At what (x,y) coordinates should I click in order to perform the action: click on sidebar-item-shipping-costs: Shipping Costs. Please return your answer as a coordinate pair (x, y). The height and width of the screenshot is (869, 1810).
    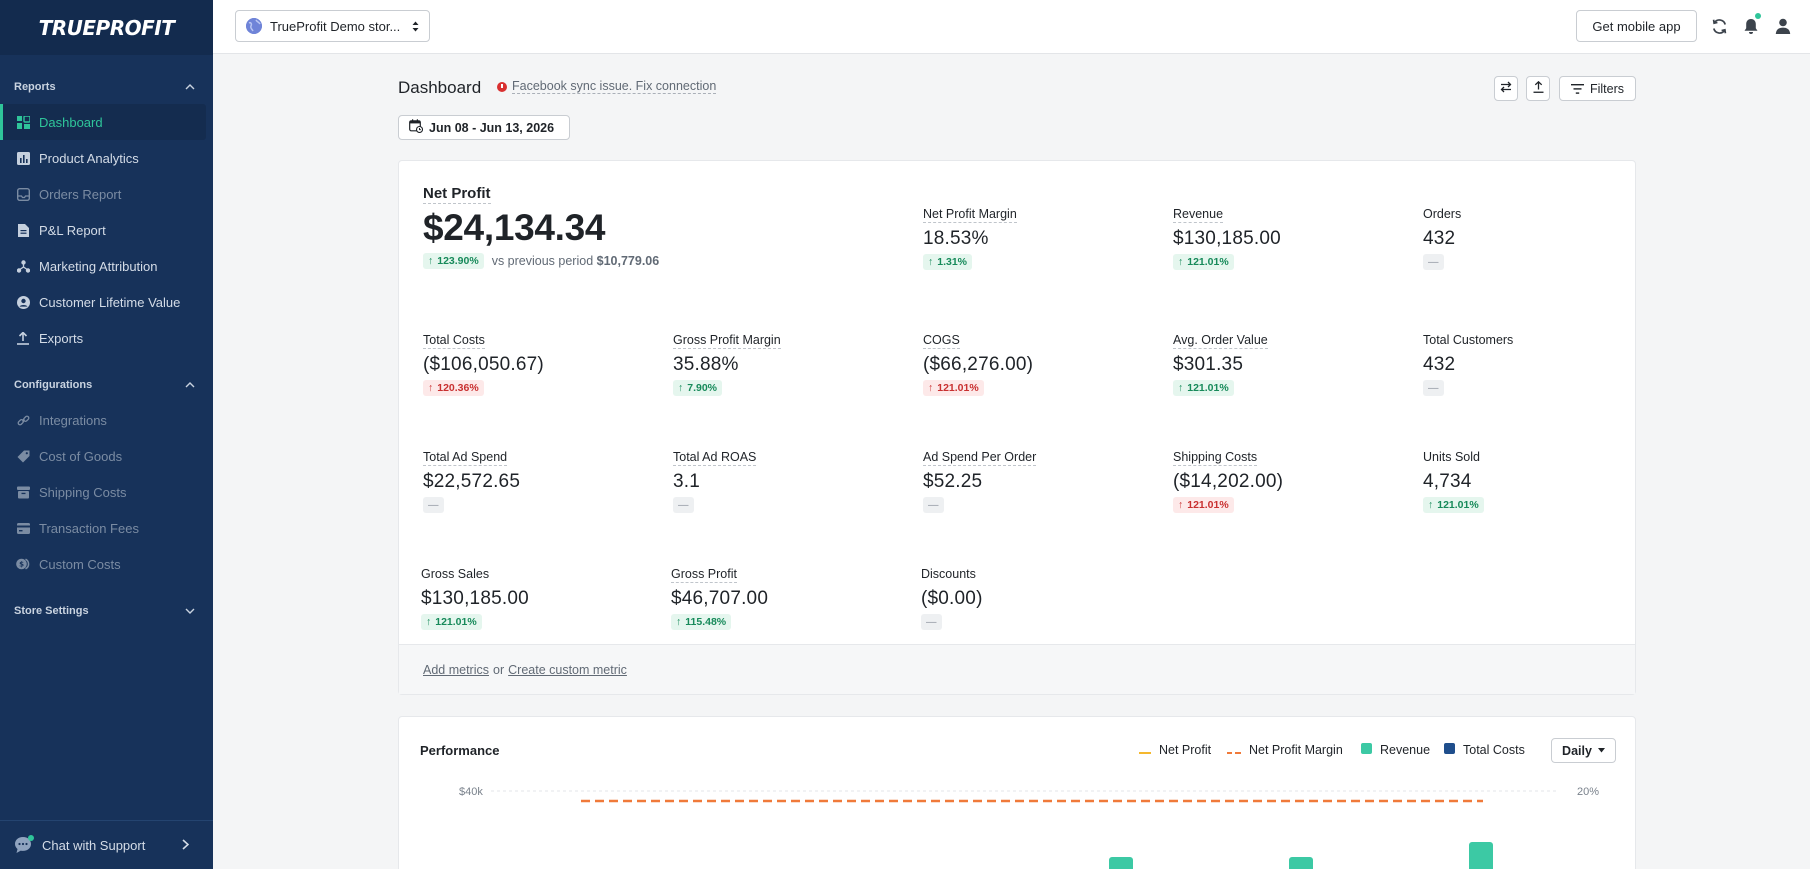
    Looking at the image, I should click on (106, 492).